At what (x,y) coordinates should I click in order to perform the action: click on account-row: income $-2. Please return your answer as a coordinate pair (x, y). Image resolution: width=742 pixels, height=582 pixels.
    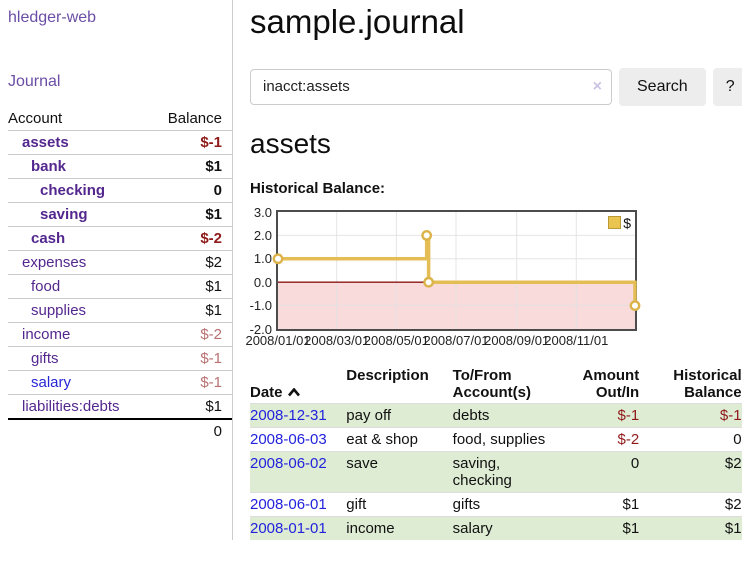
    Looking at the image, I should click on (120, 334).